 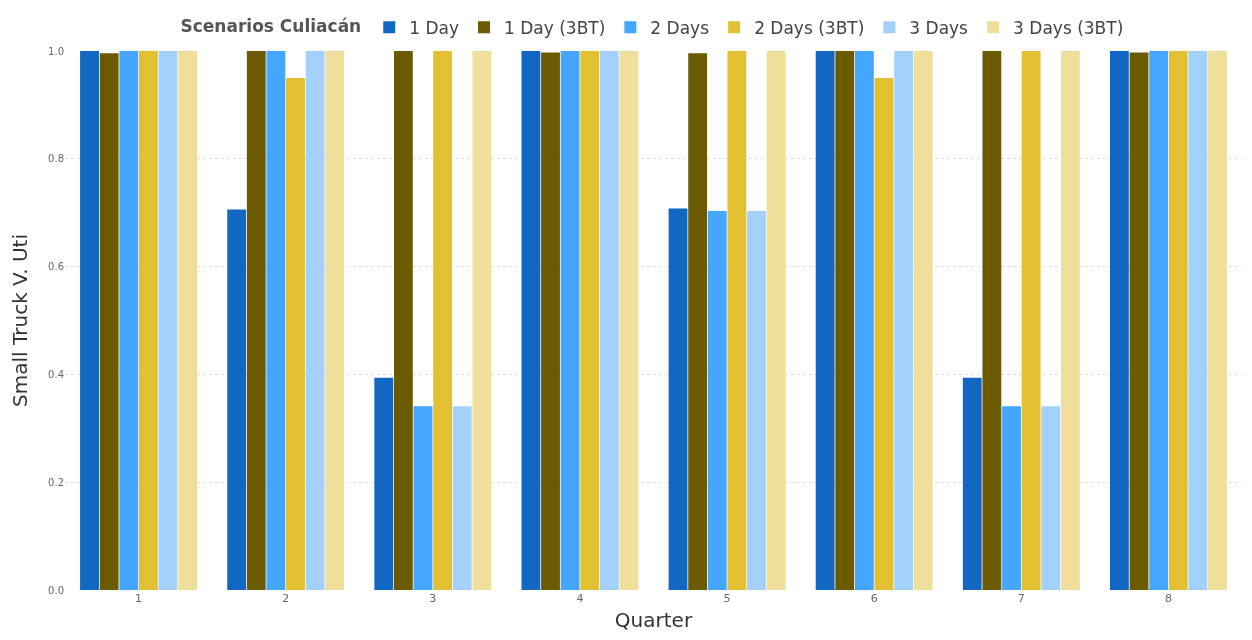 I want to click on y-tick-label: 1.0, so click(x=56, y=51).